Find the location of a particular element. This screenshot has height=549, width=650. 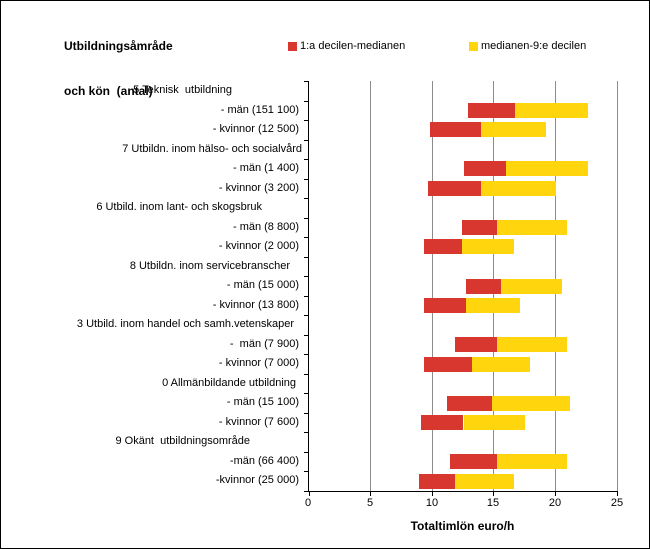

x-tick-label: 5 is located at coordinates (370, 503).